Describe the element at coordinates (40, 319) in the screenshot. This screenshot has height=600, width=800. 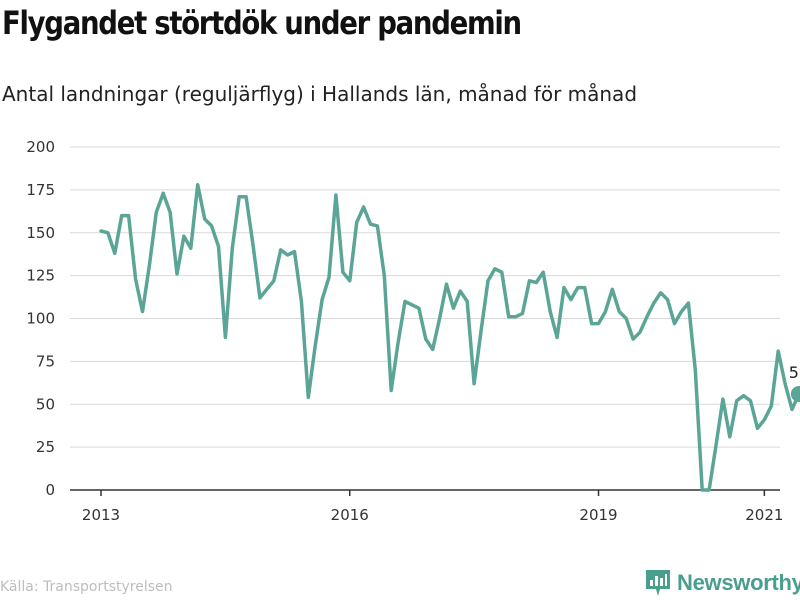
I see `y-tick-label: 100` at that location.